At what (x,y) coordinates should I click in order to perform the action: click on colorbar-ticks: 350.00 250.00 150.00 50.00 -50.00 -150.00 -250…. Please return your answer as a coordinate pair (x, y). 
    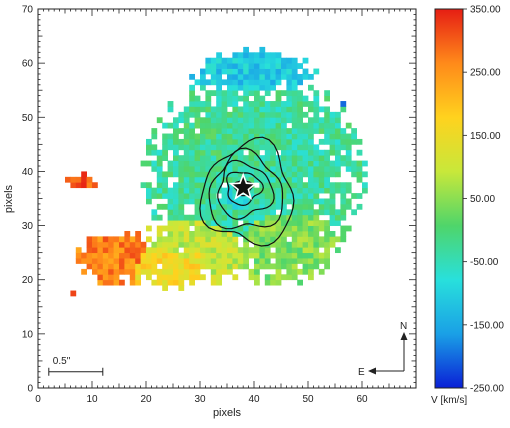
    Looking at the image, I should click on (483, 200).